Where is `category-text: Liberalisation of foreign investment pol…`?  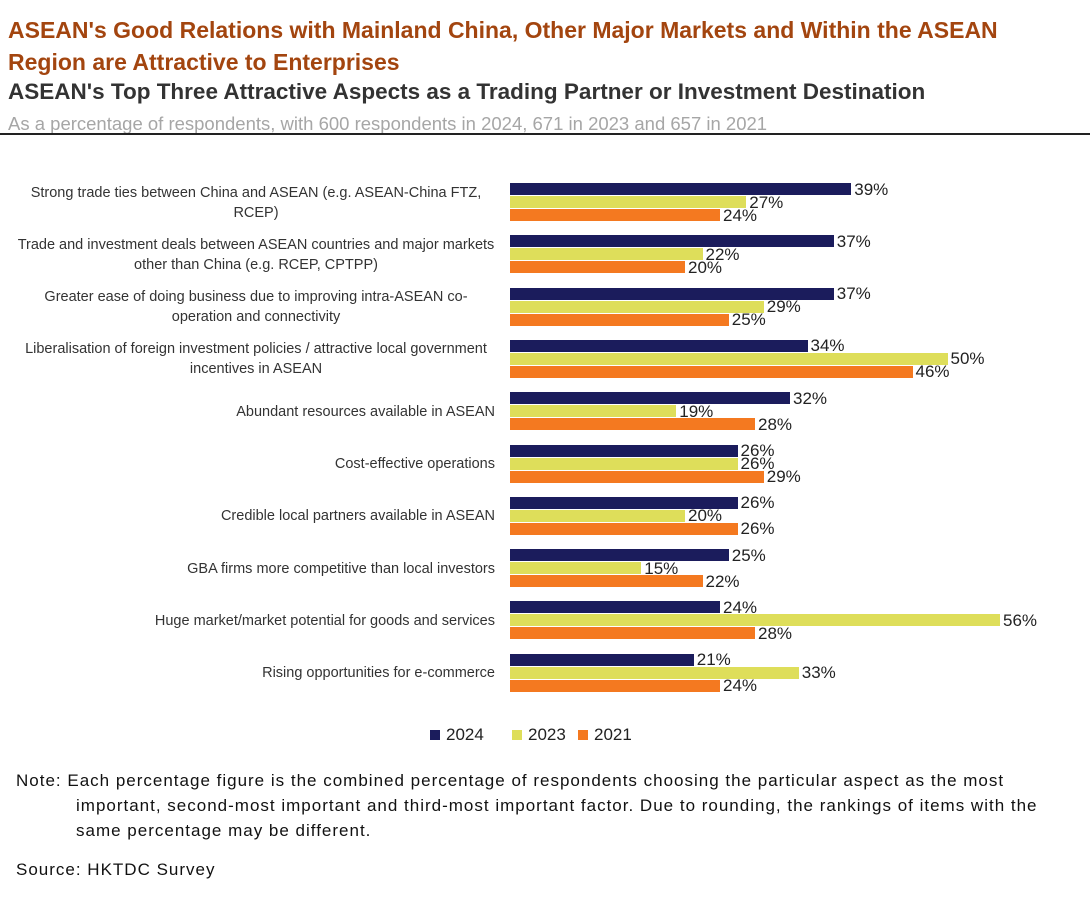
category-text: Liberalisation of foreign investment pol… is located at coordinates (256, 359).